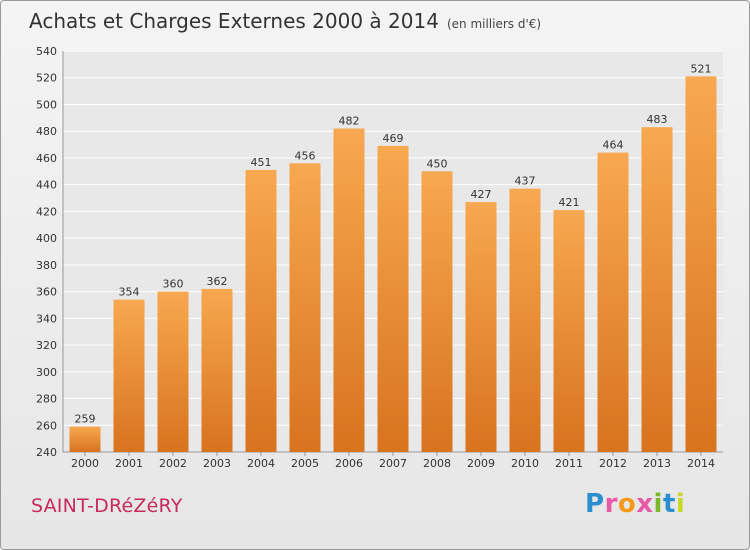 The image size is (750, 550). I want to click on y-tick-label: 500, so click(46, 104).